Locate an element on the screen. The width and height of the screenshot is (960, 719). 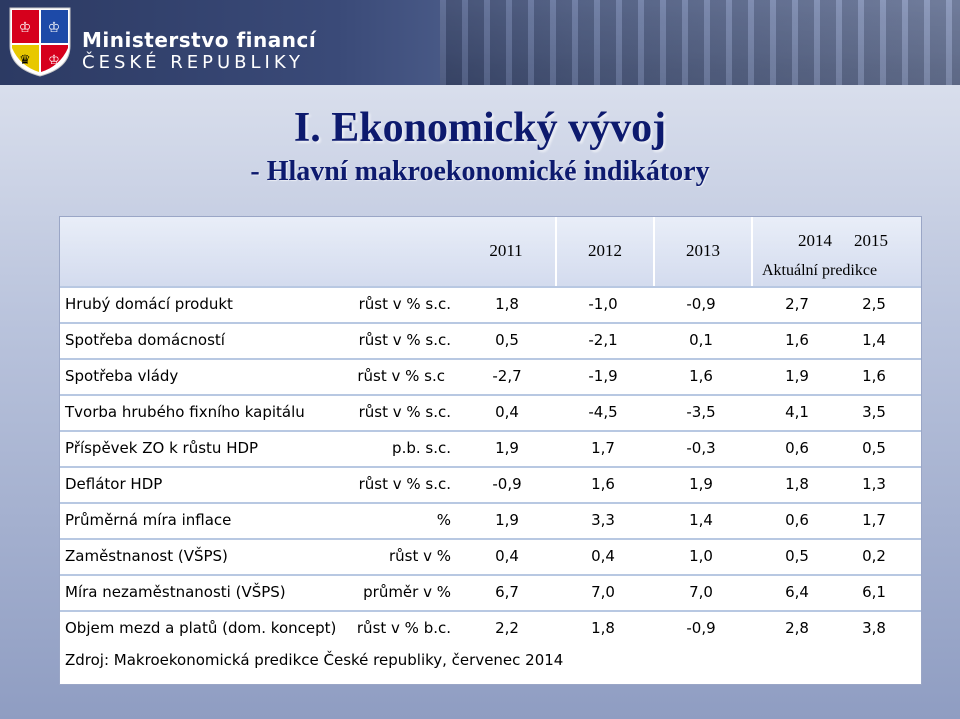
value-cell-2015: 1,4 is located at coordinates (874, 340).